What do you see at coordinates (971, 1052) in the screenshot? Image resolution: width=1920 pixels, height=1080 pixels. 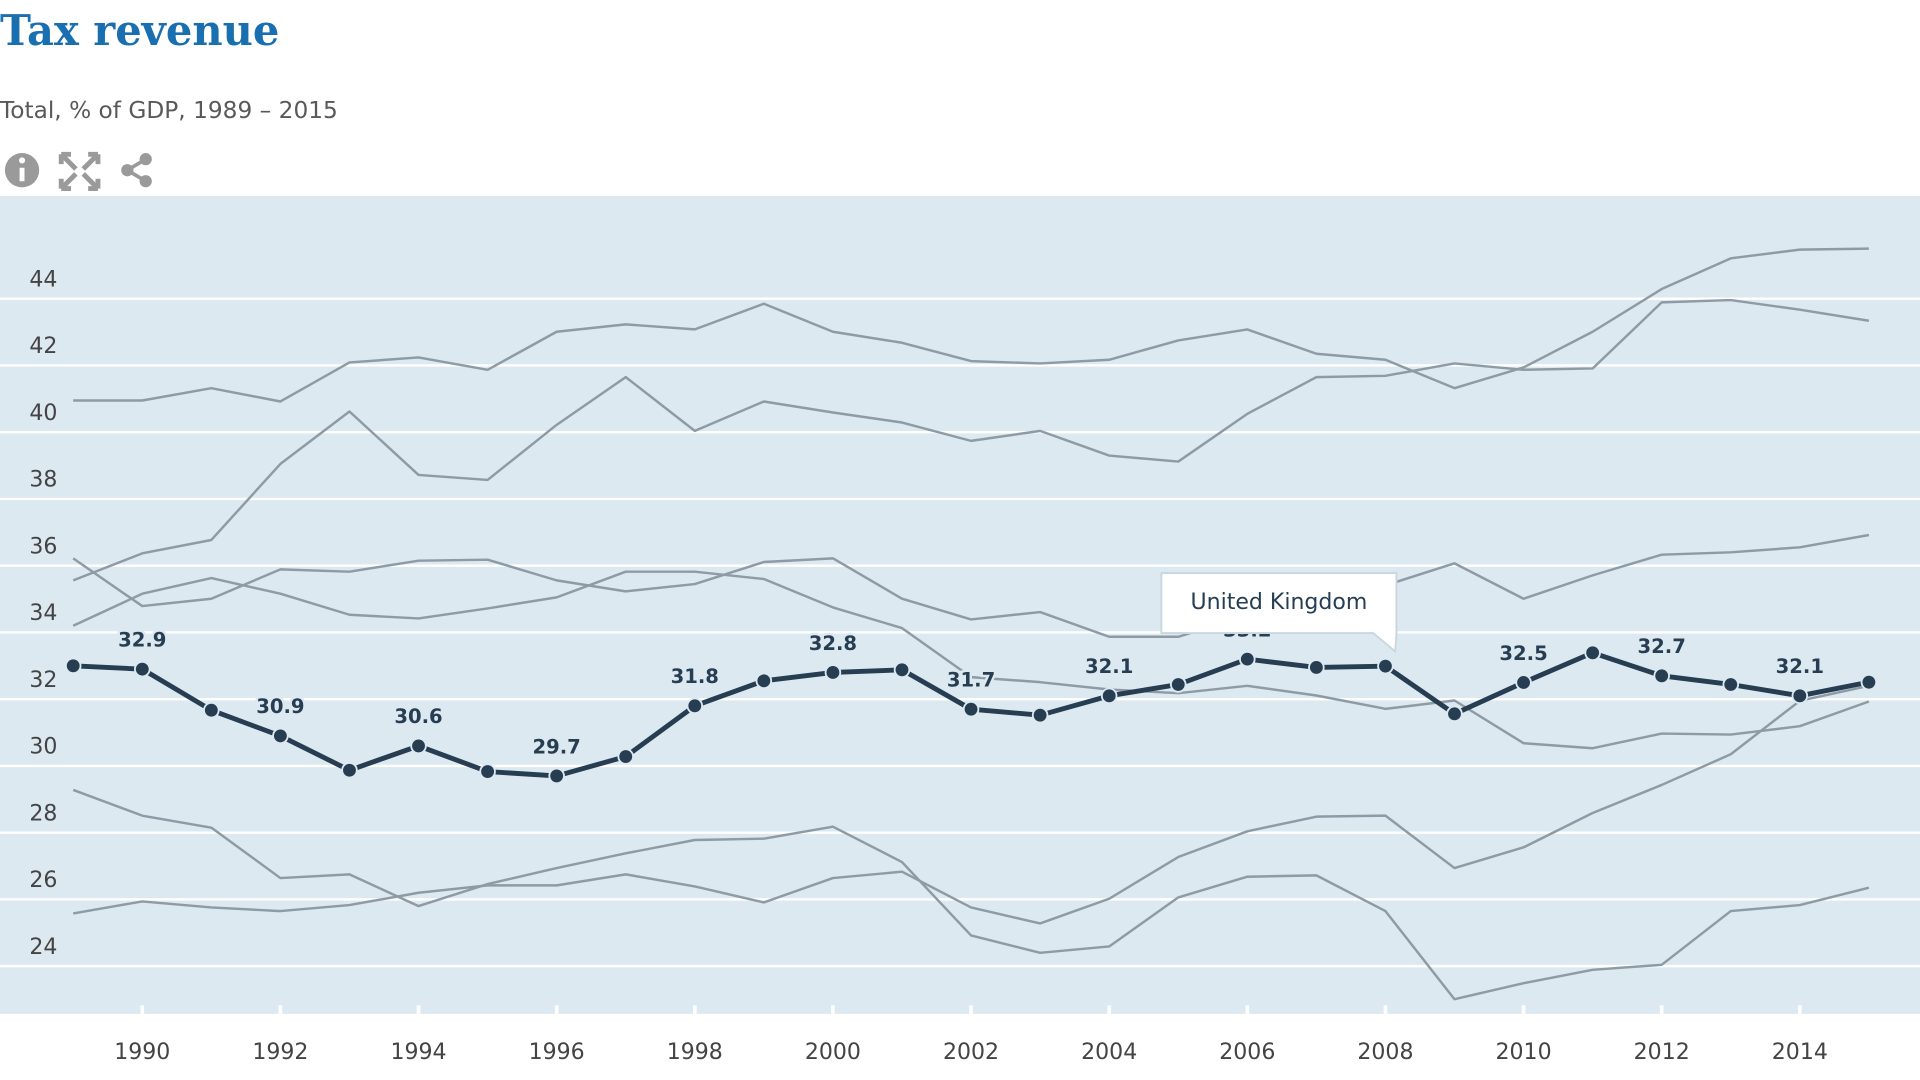 I see `x-tick-label: 2002` at bounding box center [971, 1052].